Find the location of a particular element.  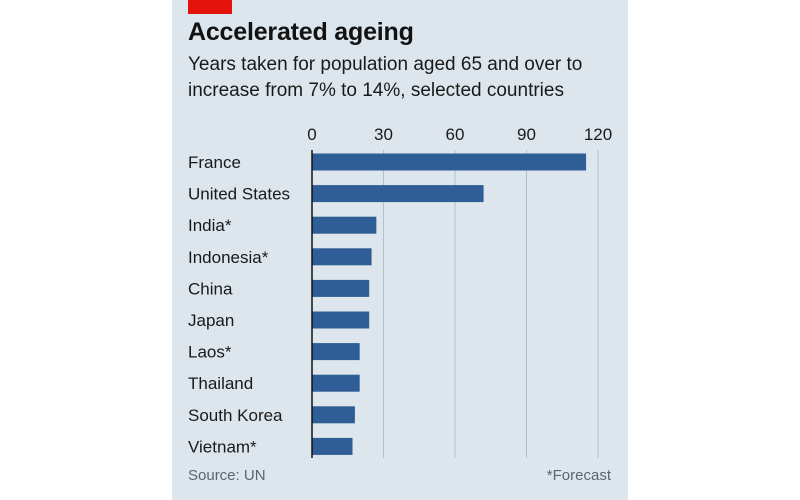

category-label: India* is located at coordinates (210, 225).